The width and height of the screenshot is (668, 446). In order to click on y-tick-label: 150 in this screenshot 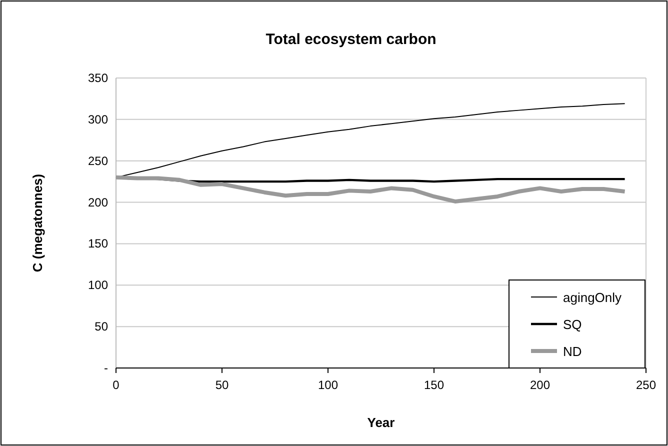, I will do `click(98, 243)`.